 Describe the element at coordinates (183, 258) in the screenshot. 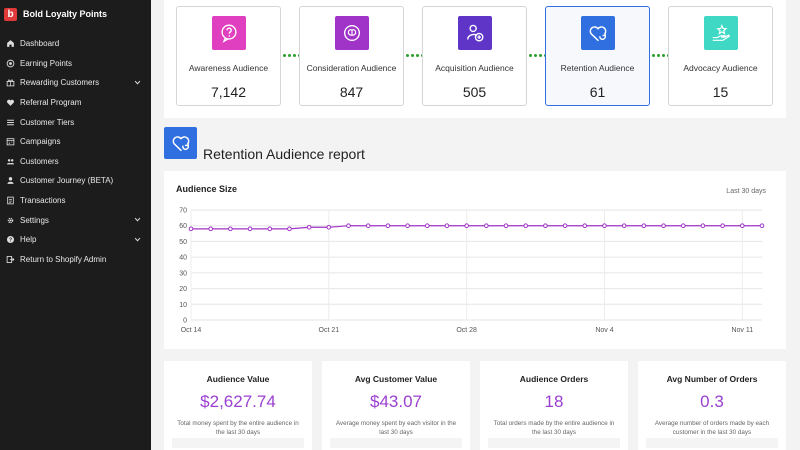

I see `y-tick-label: 40` at that location.